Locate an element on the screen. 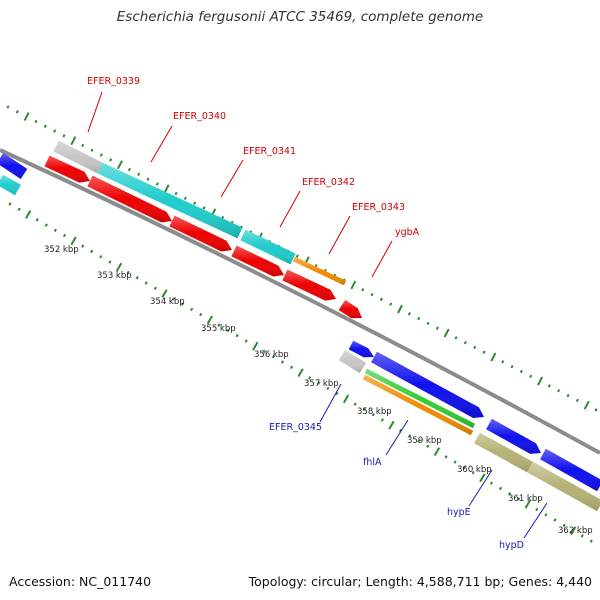 The width and height of the screenshot is (600, 600). partial-blue-gene-arrow is located at coordinates (14, 166).